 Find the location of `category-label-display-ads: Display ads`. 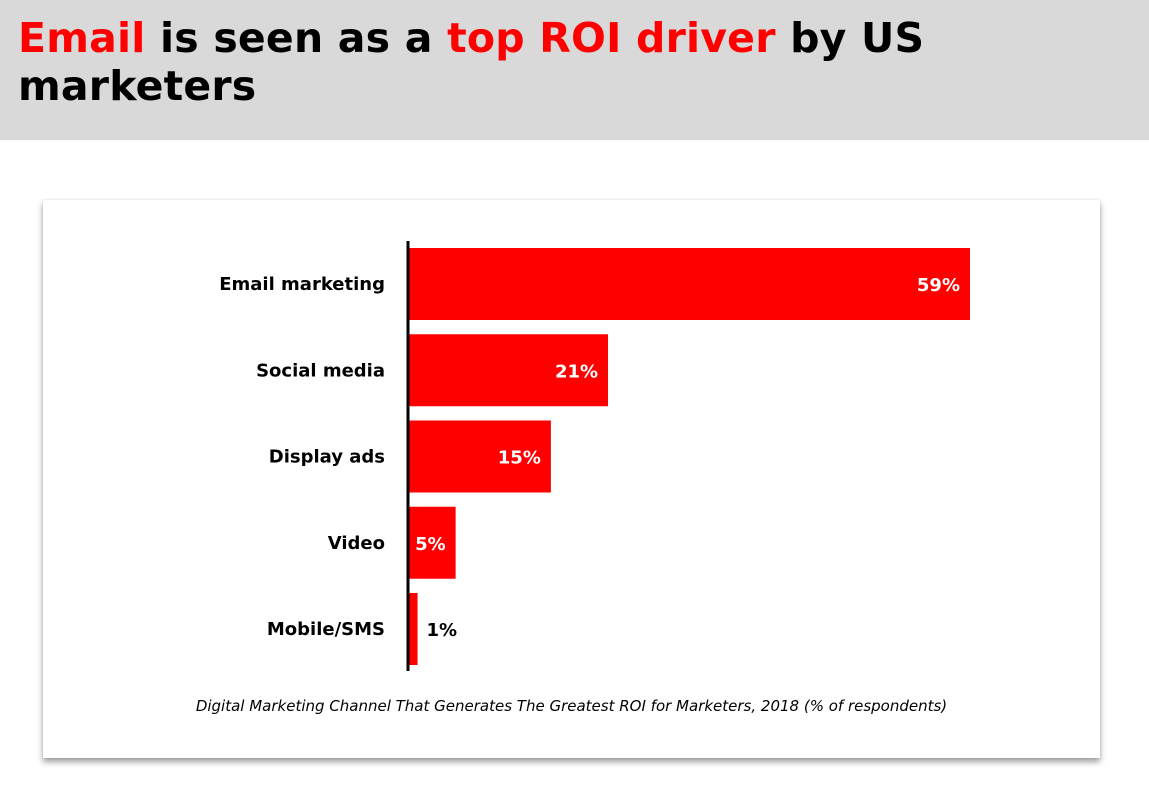

category-label-display-ads: Display ads is located at coordinates (327, 457).